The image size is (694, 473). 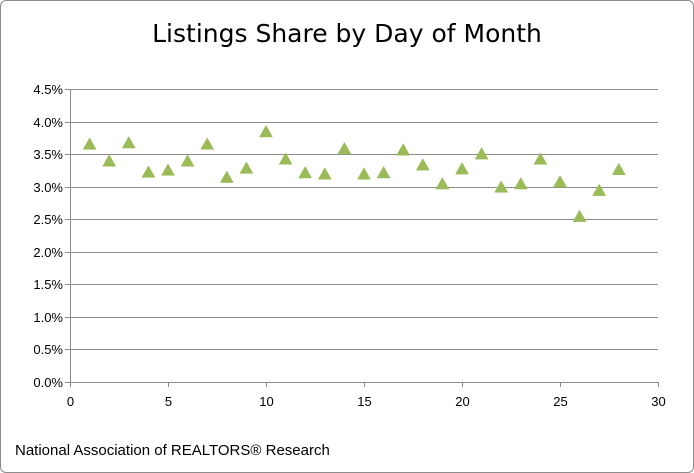 What do you see at coordinates (48, 154) in the screenshot?
I see `y-tick-label: 3.5%` at bounding box center [48, 154].